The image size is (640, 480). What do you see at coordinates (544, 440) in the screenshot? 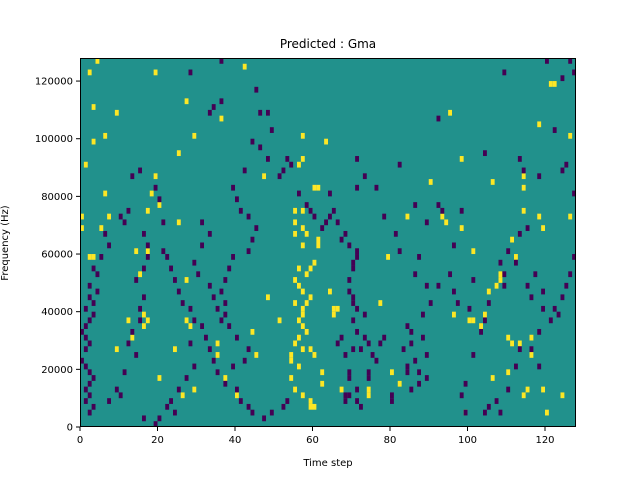
I see `x-tick-label: 120` at bounding box center [544, 440].